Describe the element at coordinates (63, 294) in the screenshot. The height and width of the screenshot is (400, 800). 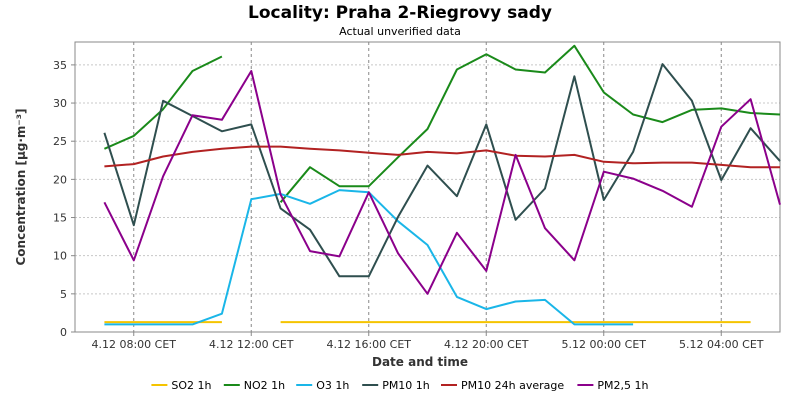
I see `y-tick-label: 5` at that location.